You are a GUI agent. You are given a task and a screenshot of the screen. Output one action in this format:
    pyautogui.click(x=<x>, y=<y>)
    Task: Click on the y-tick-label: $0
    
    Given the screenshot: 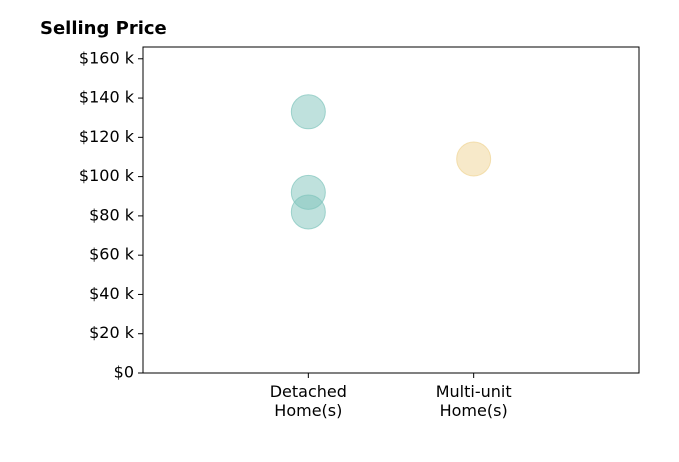 What is the action you would take?
    pyautogui.click(x=124, y=372)
    